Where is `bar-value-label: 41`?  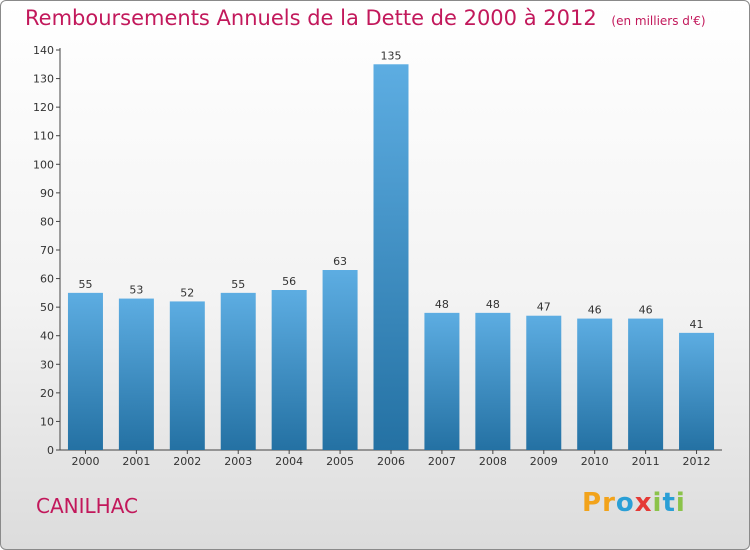 bar-value-label: 41 is located at coordinates (697, 324).